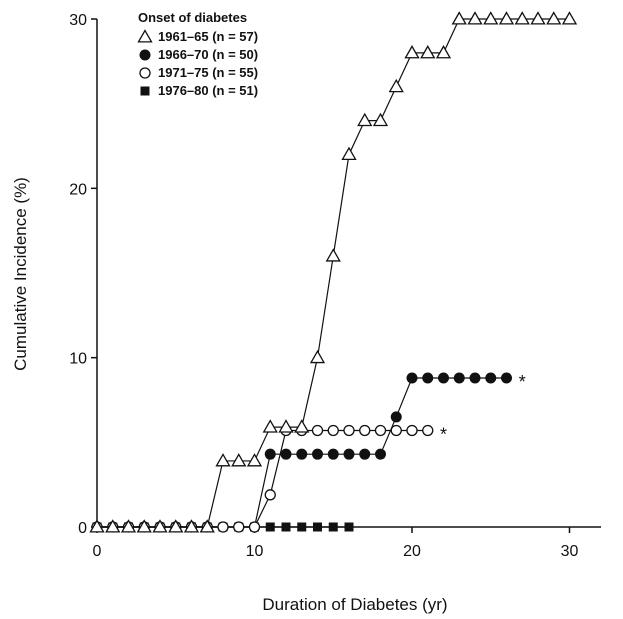 This screenshot has height=619, width=623. I want to click on y-tick-label: 20, so click(78, 189).